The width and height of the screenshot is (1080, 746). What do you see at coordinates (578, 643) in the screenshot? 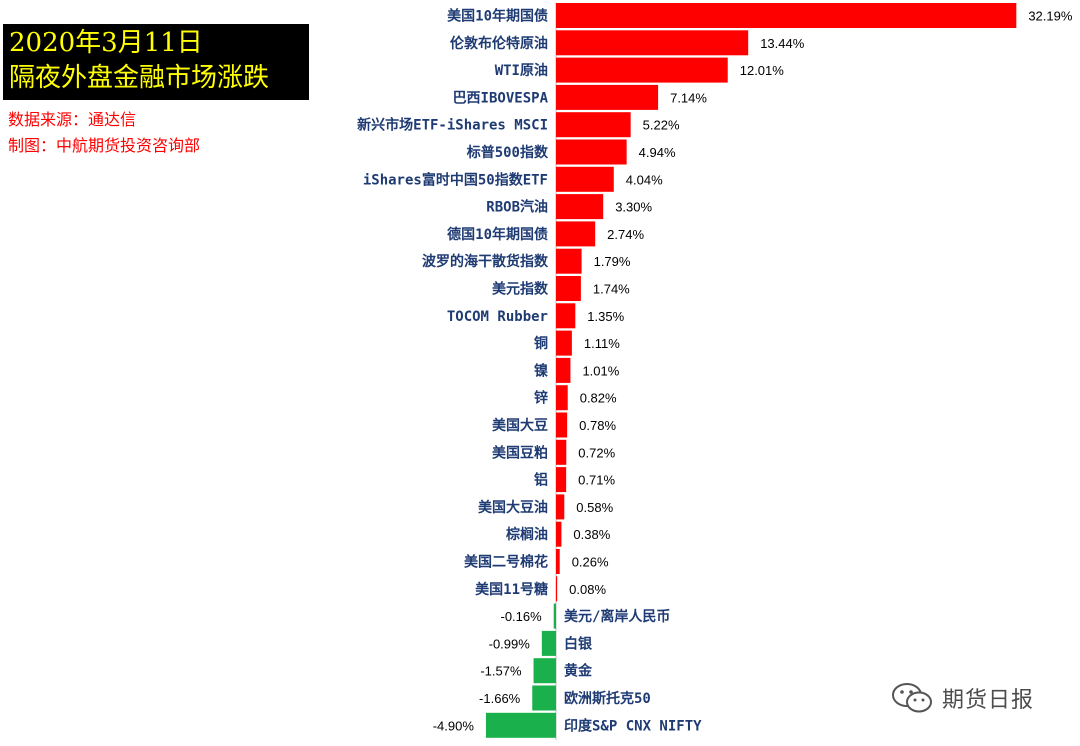
I see `category-label: 白银` at bounding box center [578, 643].